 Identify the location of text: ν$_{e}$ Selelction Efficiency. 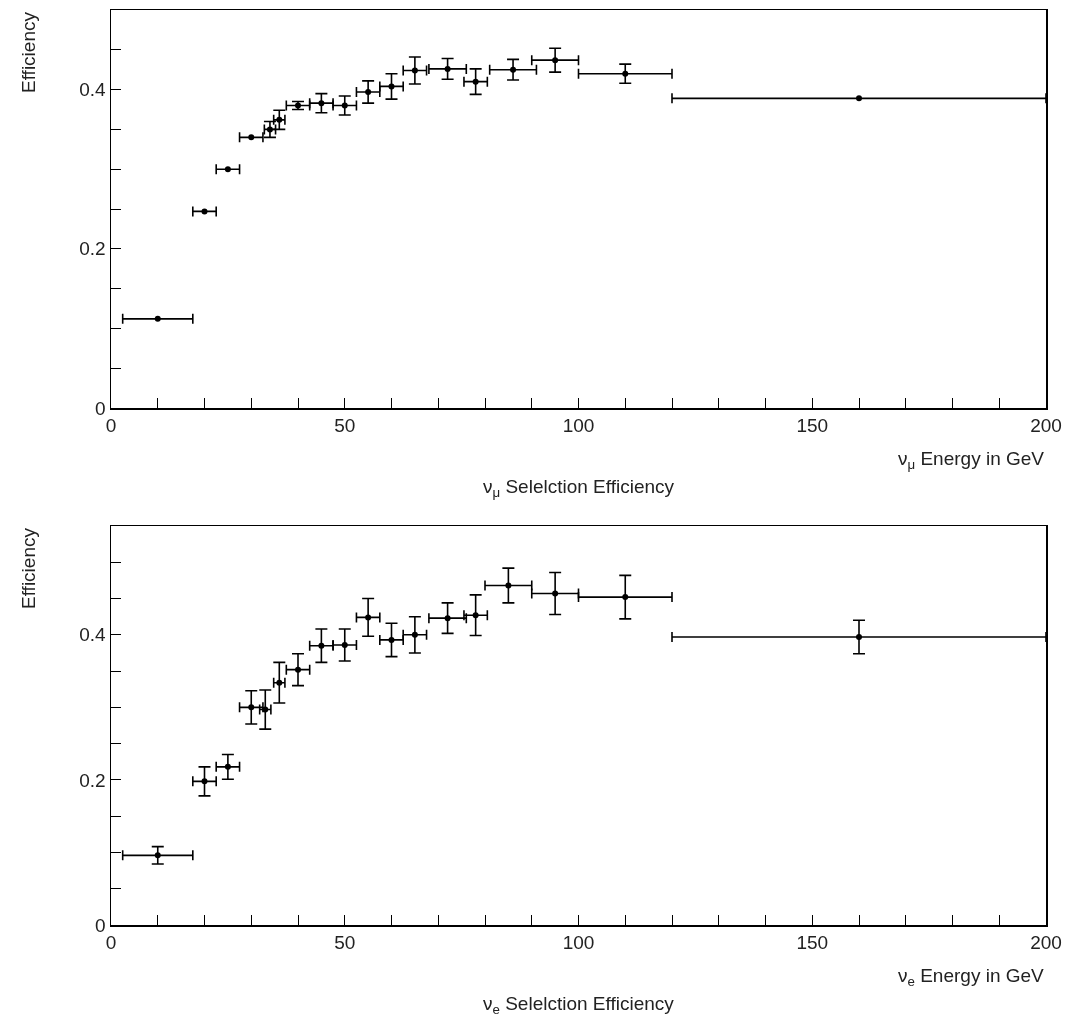
(579, 1005).